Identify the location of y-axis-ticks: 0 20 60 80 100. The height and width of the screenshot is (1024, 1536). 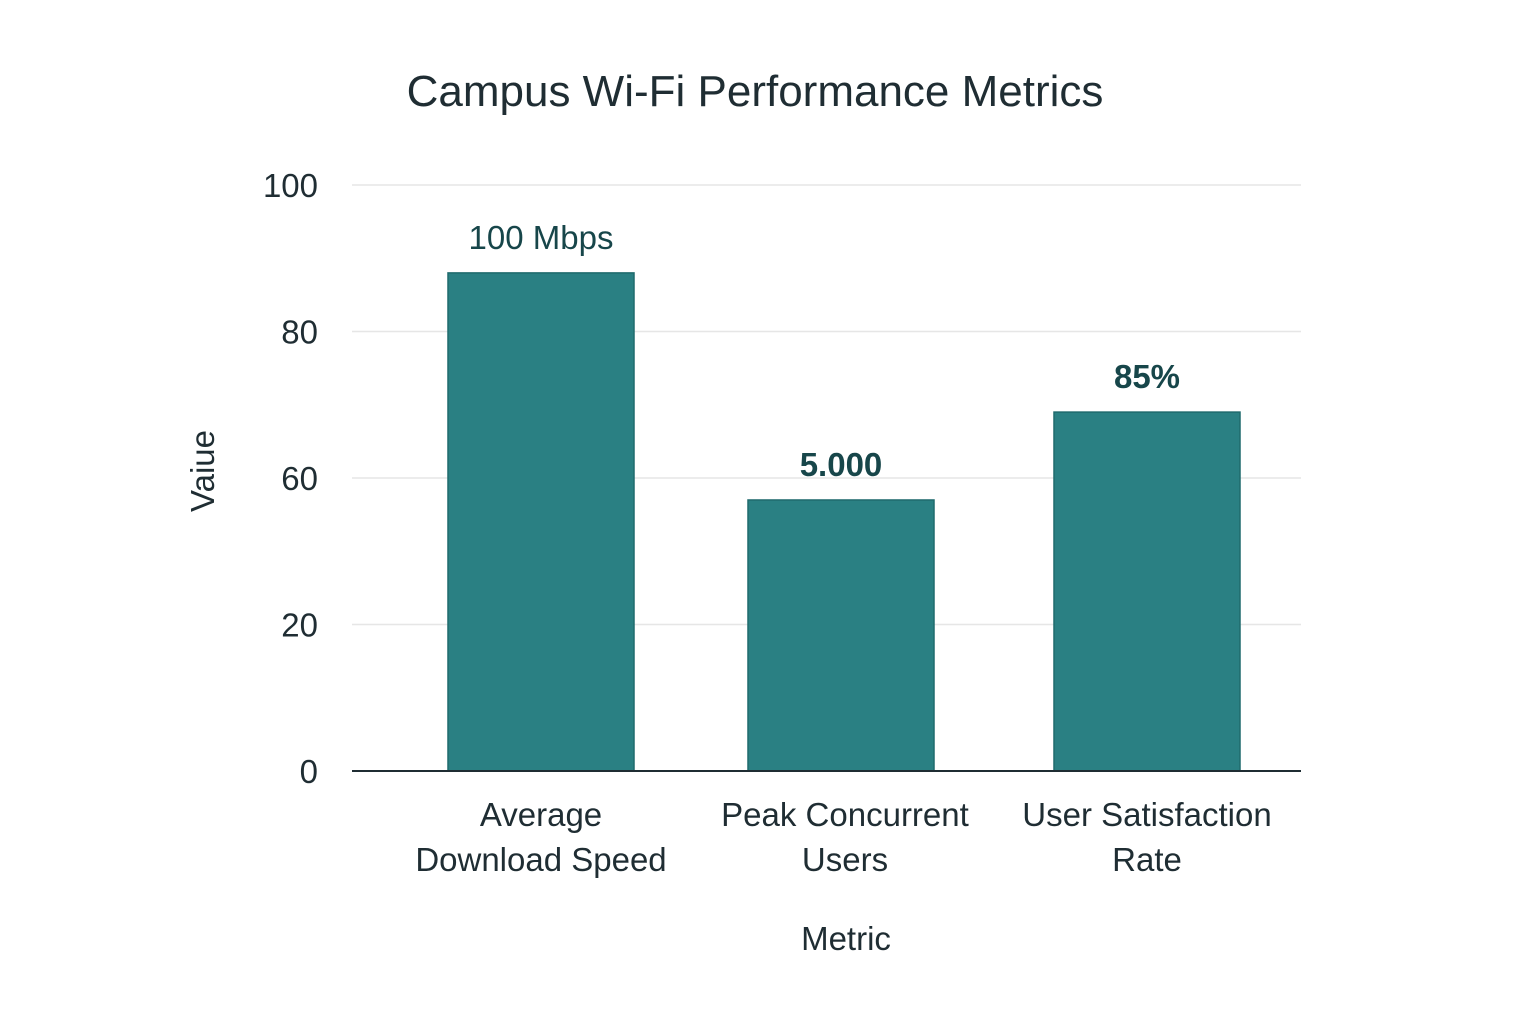
(290, 478).